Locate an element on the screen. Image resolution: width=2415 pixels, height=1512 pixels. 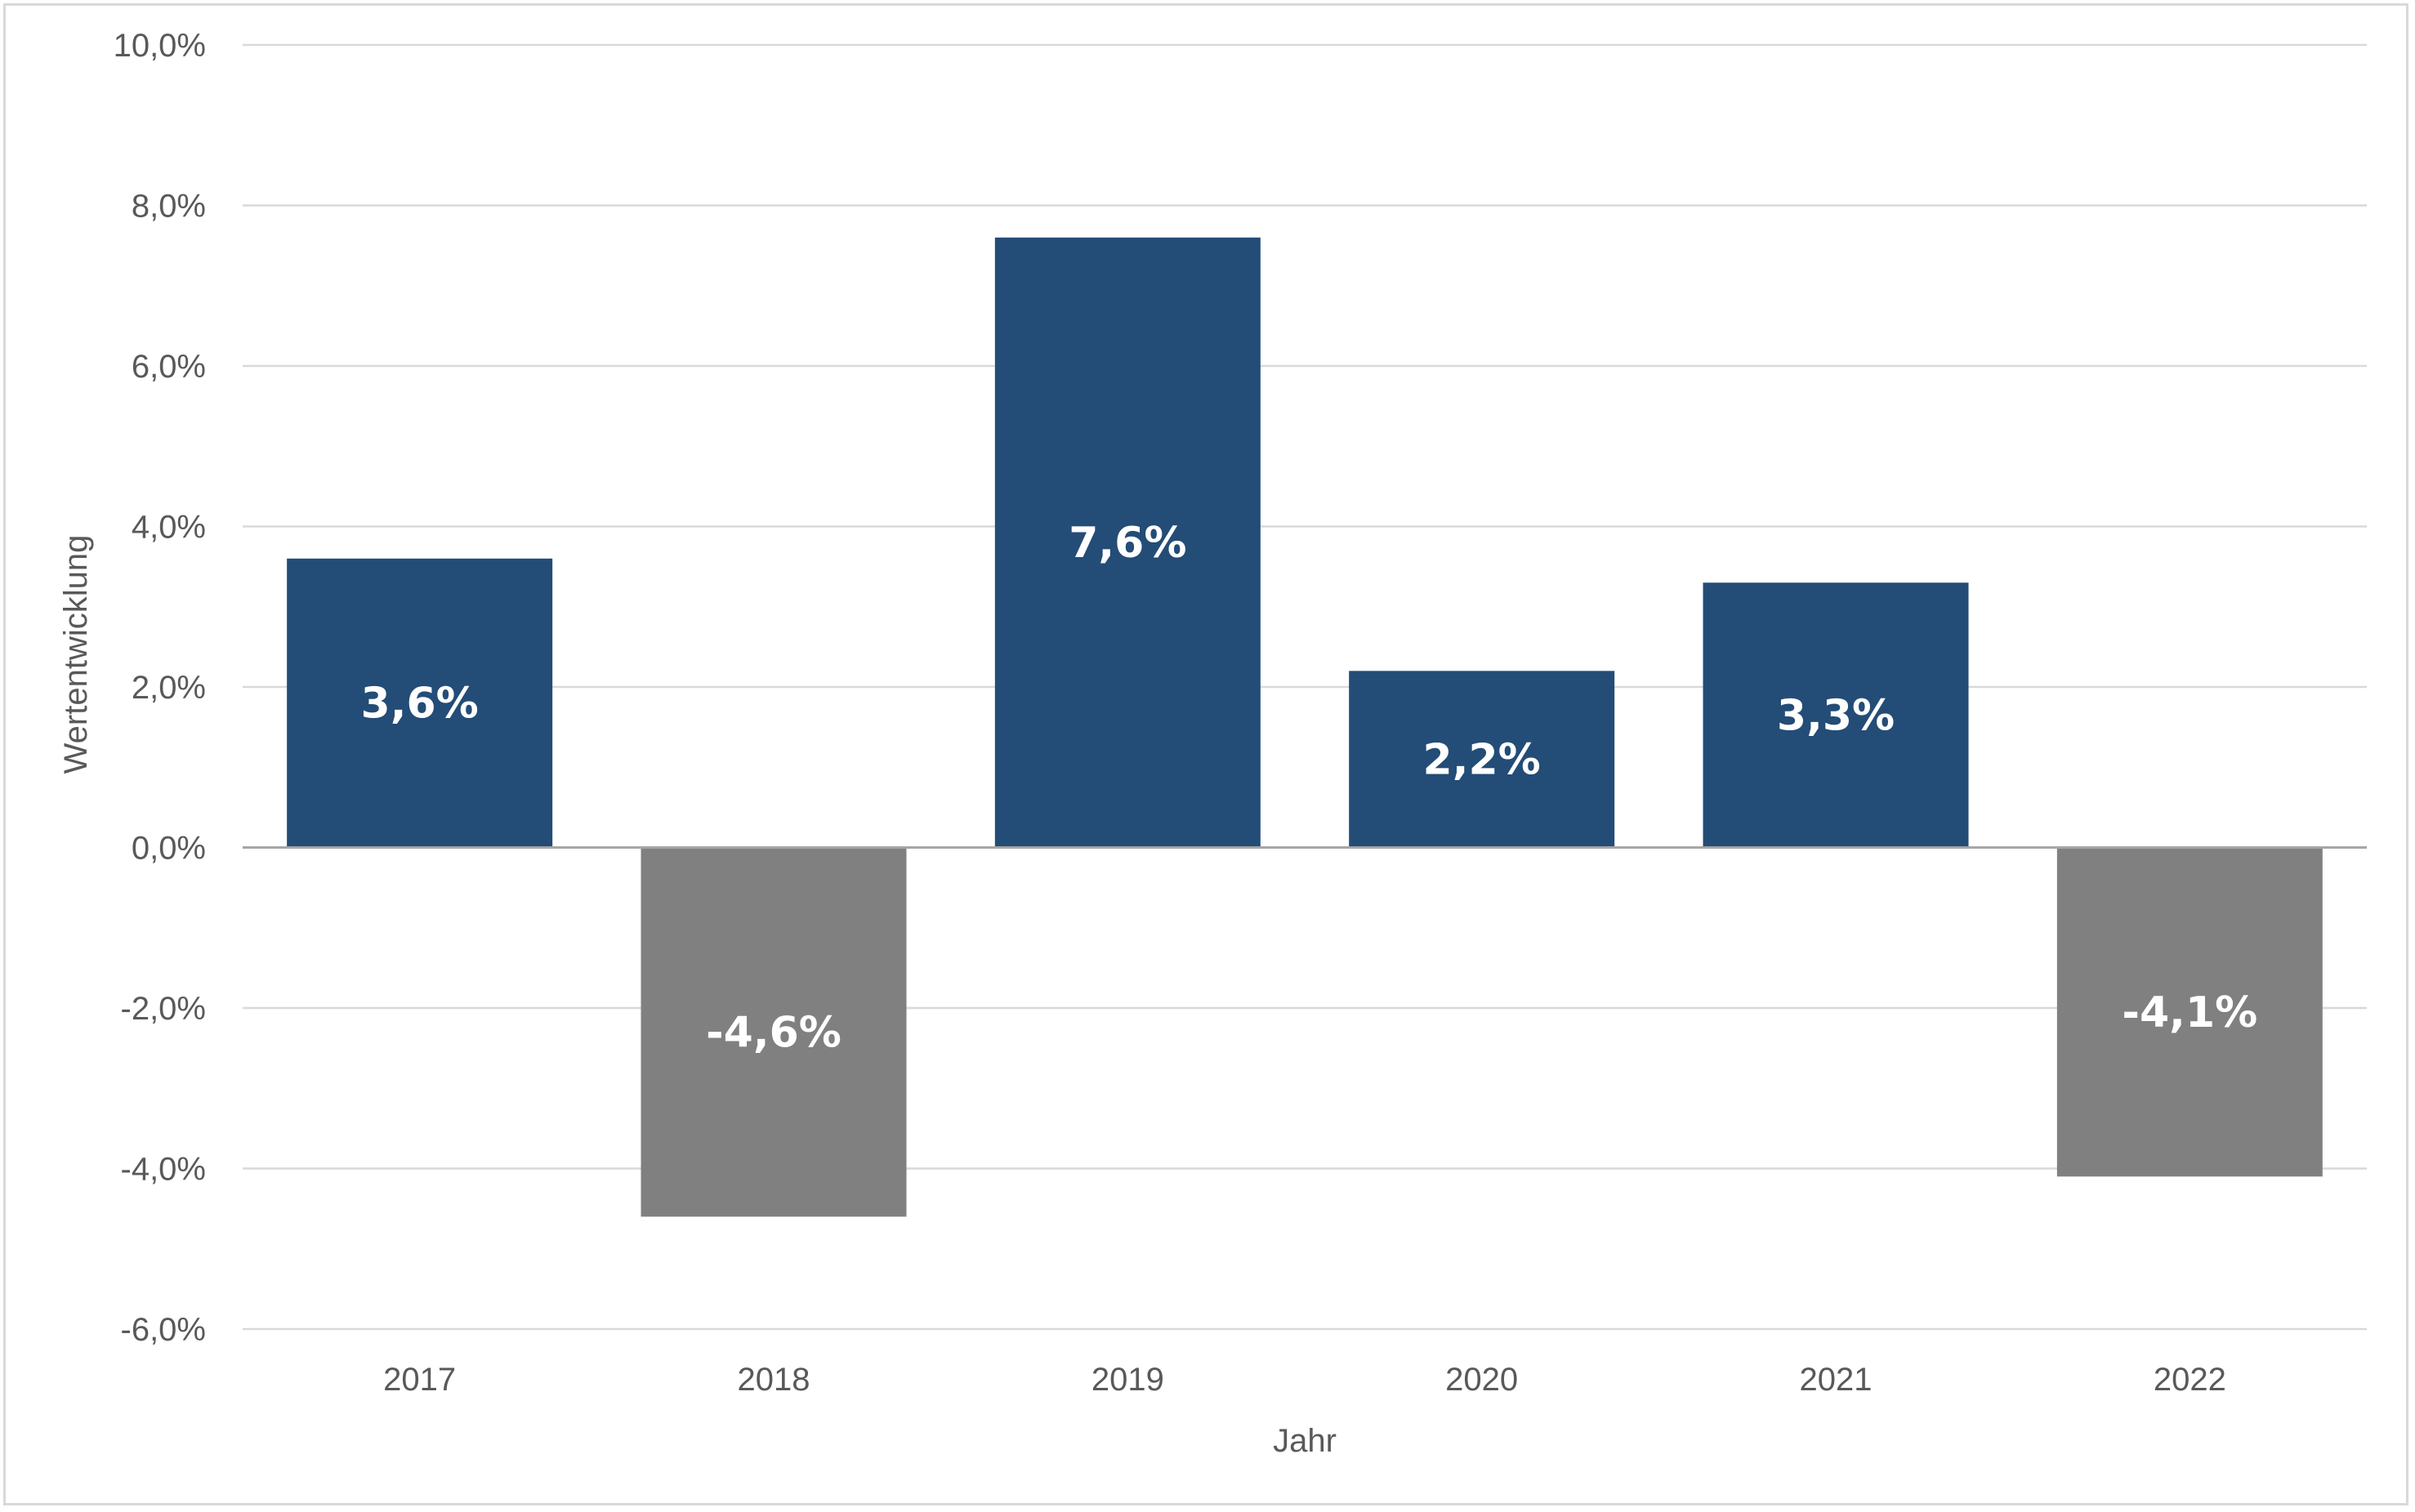
data-label-2018: -4,6% is located at coordinates (773, 1033).